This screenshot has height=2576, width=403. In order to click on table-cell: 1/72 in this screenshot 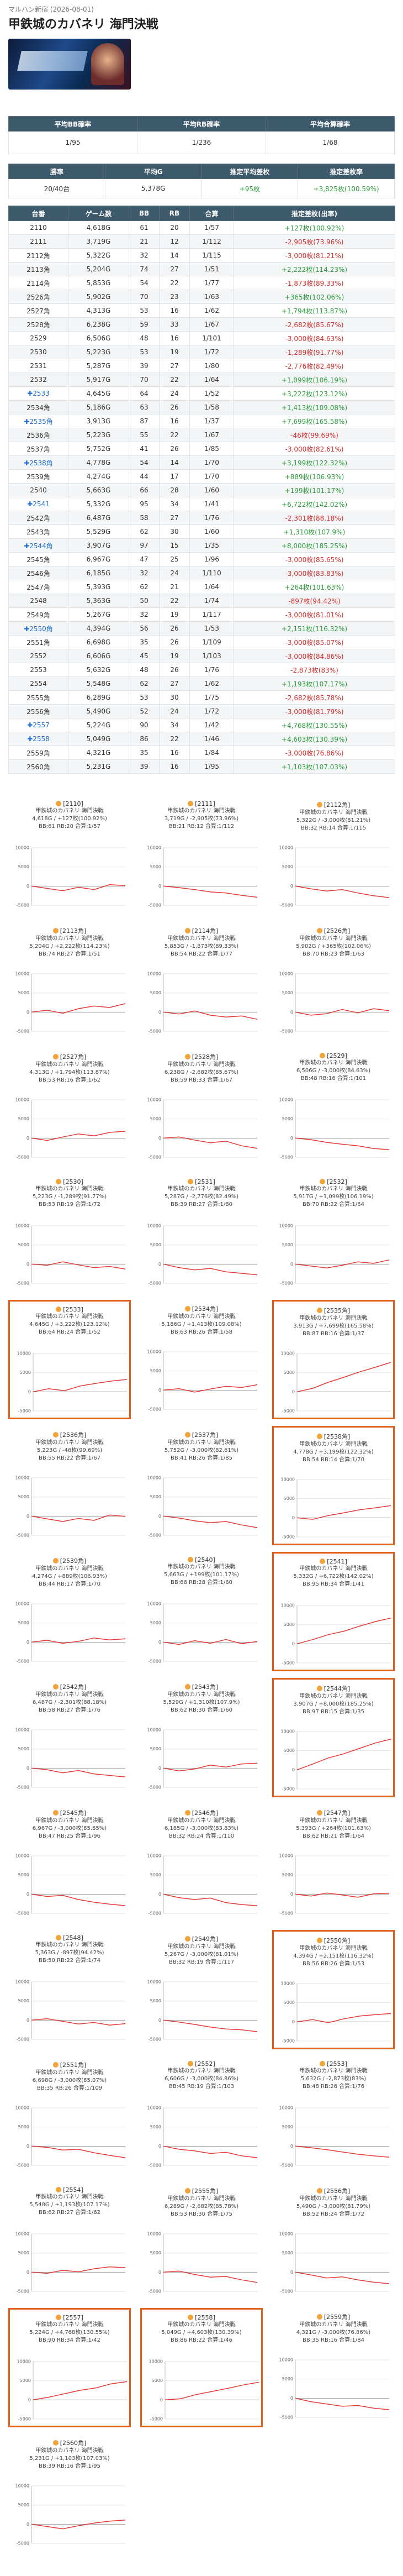, I will do `click(211, 711)`.